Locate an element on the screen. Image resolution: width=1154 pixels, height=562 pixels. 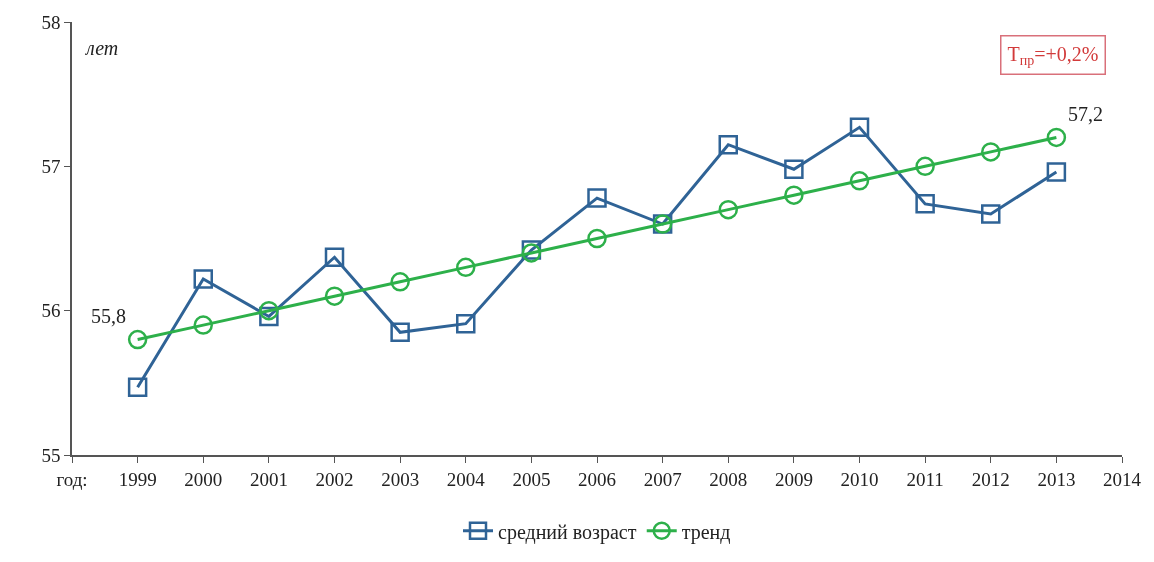
x-tick-label: 2003 is located at coordinates (400, 479).